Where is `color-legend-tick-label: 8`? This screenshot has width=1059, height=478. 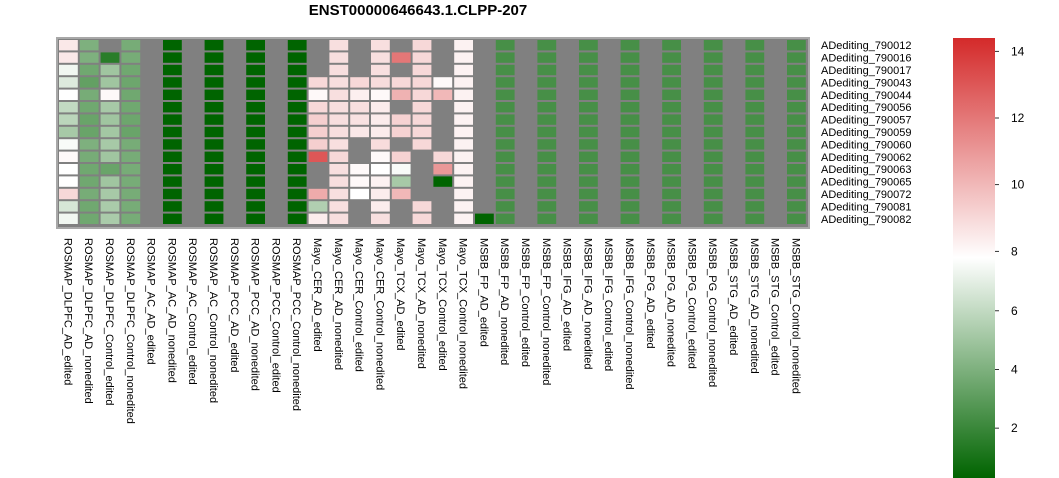
color-legend-tick-label: 8 is located at coordinates (1014, 251).